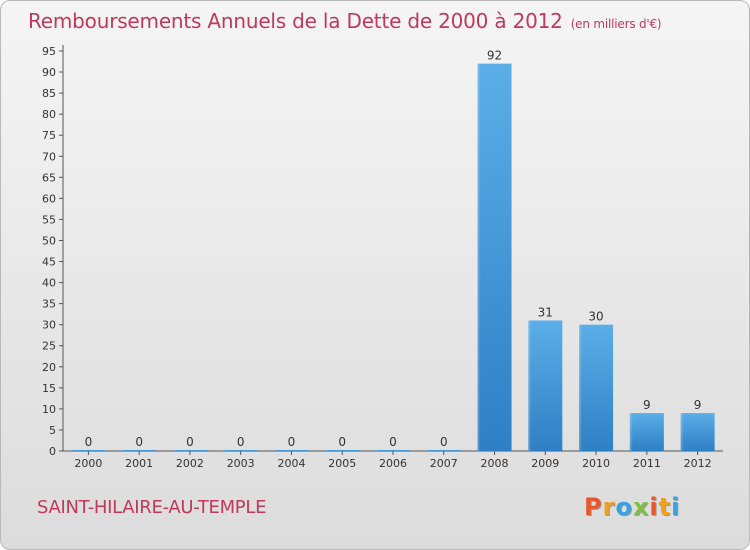 This screenshot has width=750, height=550. What do you see at coordinates (616, 24) in the screenshot?
I see `chart-subtitle: (en milliers d'€)` at bounding box center [616, 24].